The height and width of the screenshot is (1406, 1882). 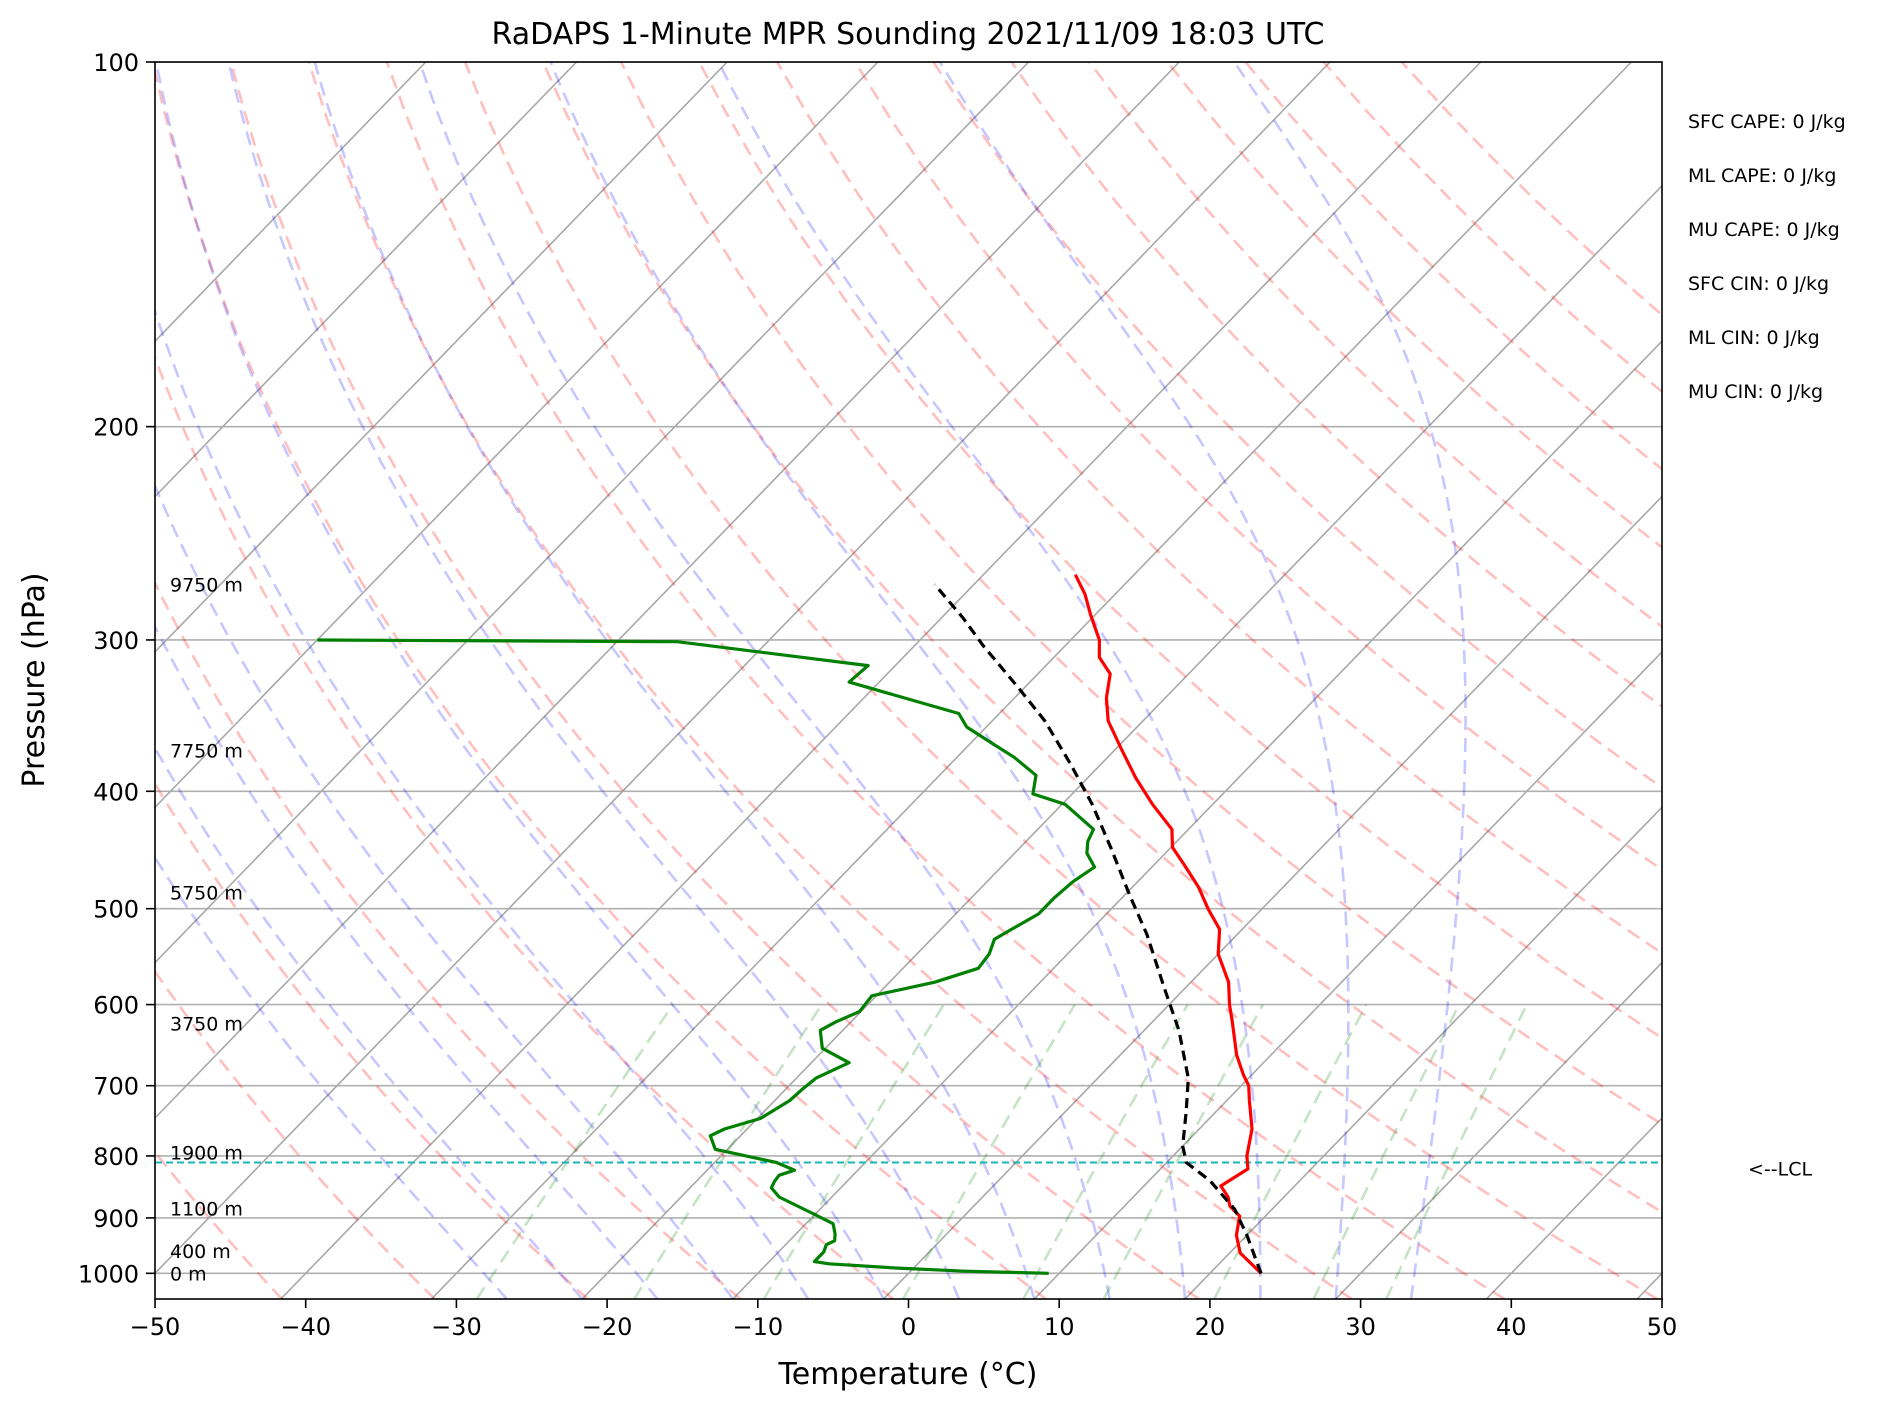 What do you see at coordinates (1511, 1327) in the screenshot?
I see `x-tick-label: 40` at bounding box center [1511, 1327].